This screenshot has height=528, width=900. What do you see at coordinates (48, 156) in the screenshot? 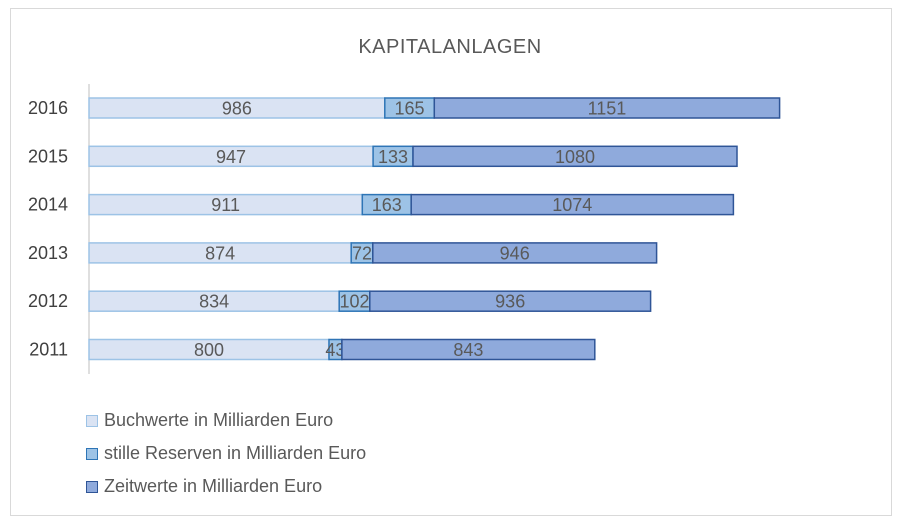
I see `category-tick-label: 2015` at bounding box center [48, 156].